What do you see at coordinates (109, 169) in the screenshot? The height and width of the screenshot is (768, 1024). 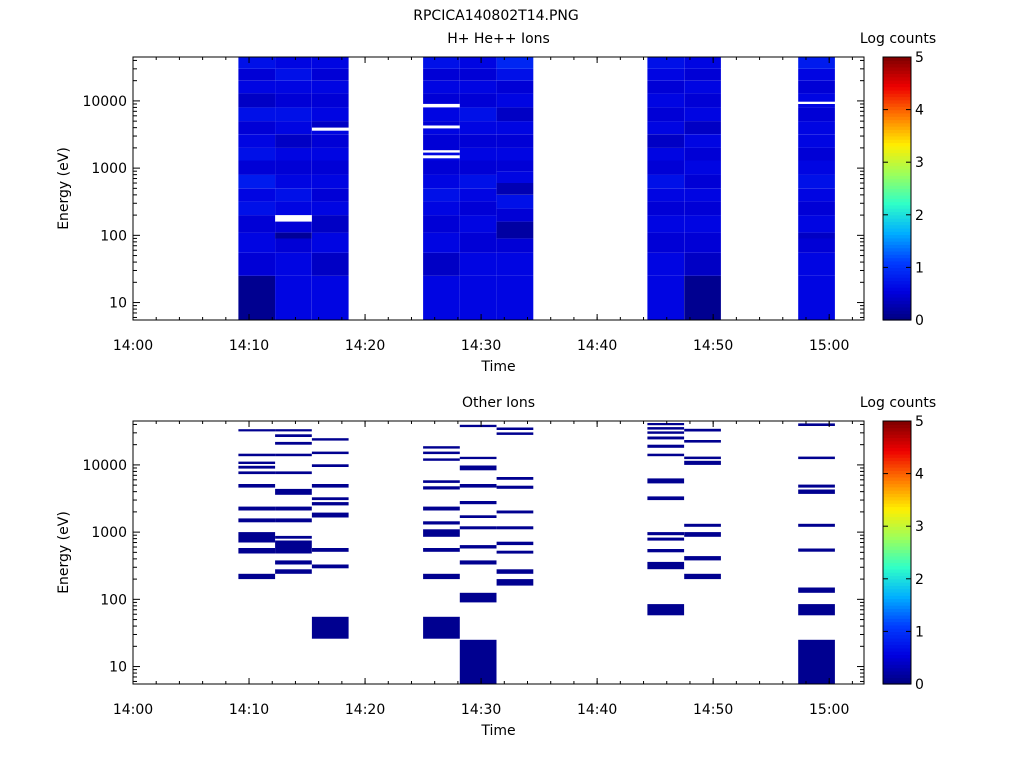 I see `y-tick-label: 1000` at bounding box center [109, 169].